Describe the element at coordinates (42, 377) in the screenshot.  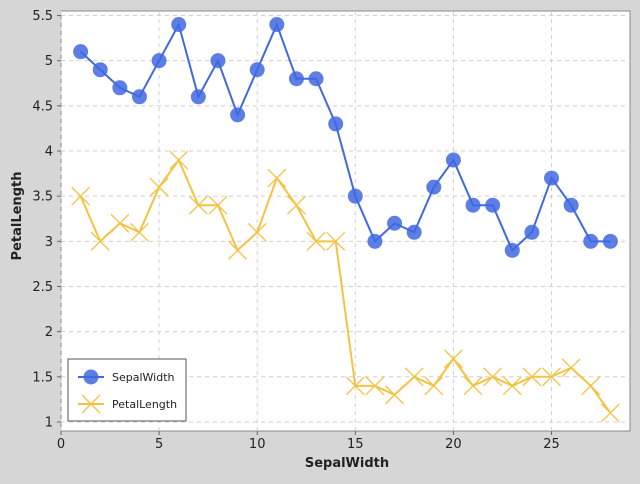
I see `y-tick-label: 1.5` at that location.